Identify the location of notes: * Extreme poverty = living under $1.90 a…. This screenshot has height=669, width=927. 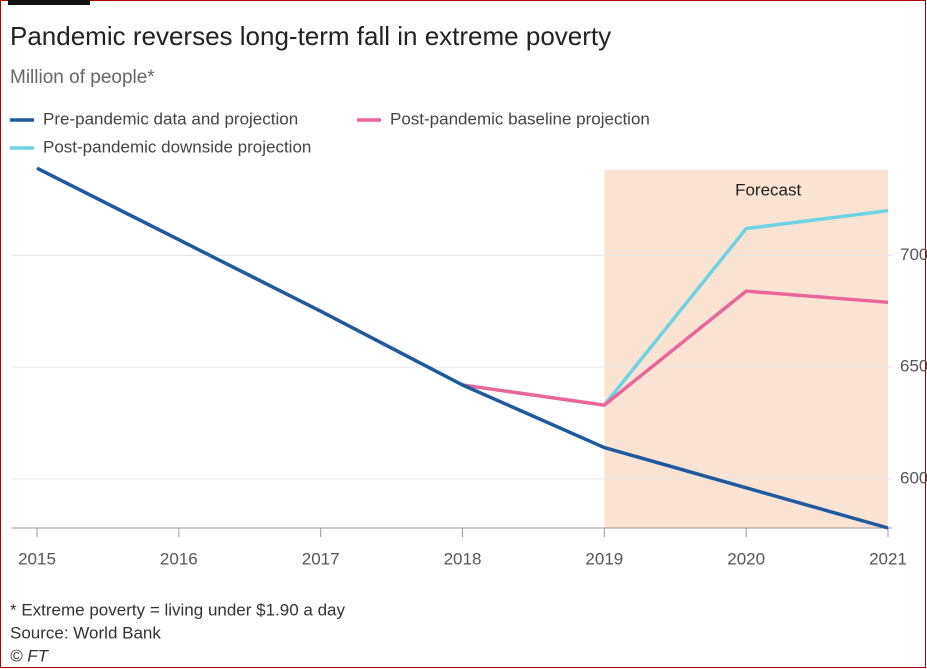
(177, 632).